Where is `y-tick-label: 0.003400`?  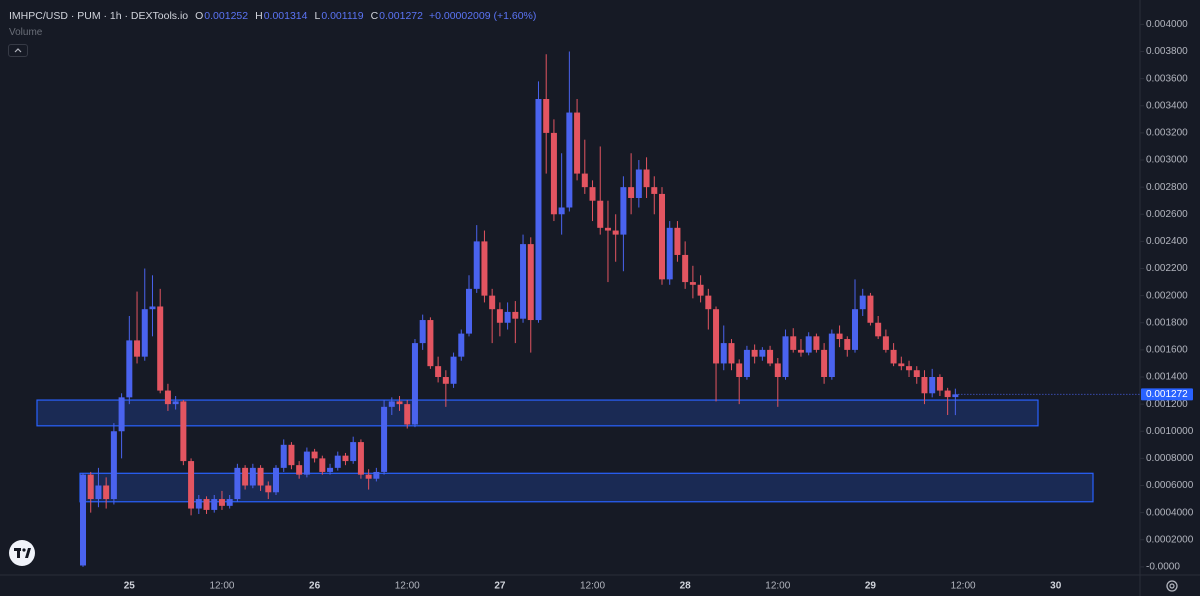
y-tick-label: 0.003400 is located at coordinates (1167, 105).